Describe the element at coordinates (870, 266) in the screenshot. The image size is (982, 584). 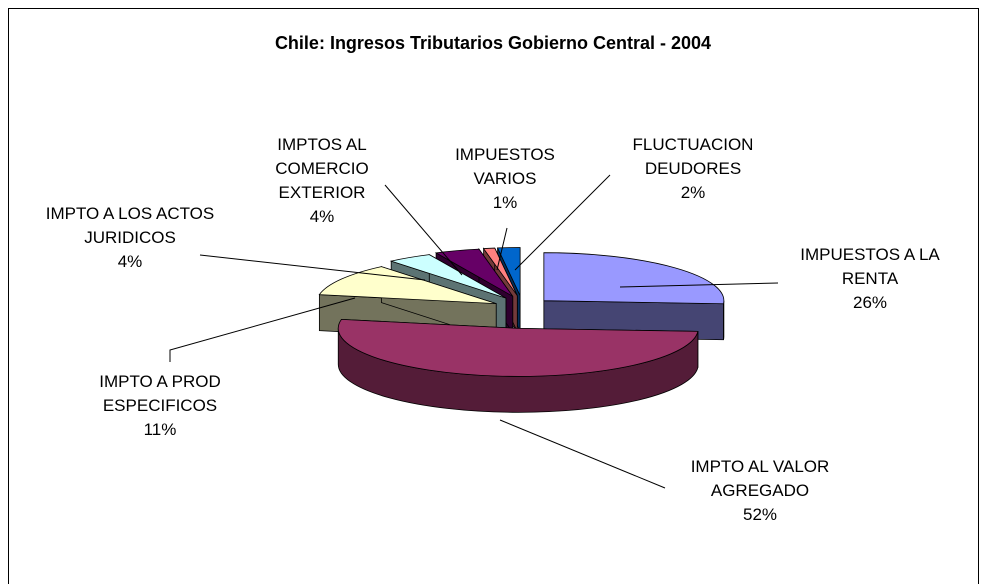
I see `slice-name: IMPUESTOS A LA RENTA` at that location.